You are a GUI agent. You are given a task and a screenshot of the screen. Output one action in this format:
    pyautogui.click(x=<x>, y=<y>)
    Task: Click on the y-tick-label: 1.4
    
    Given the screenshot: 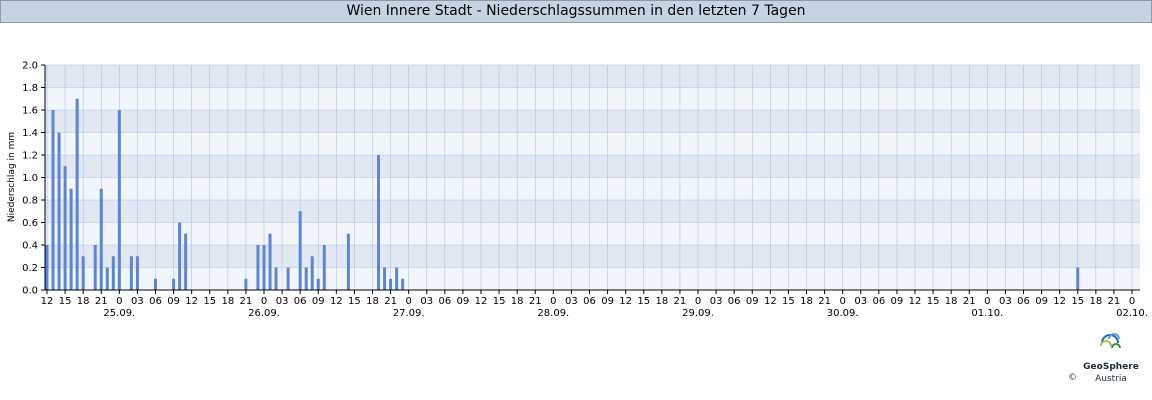 What is the action you would take?
    pyautogui.click(x=30, y=133)
    